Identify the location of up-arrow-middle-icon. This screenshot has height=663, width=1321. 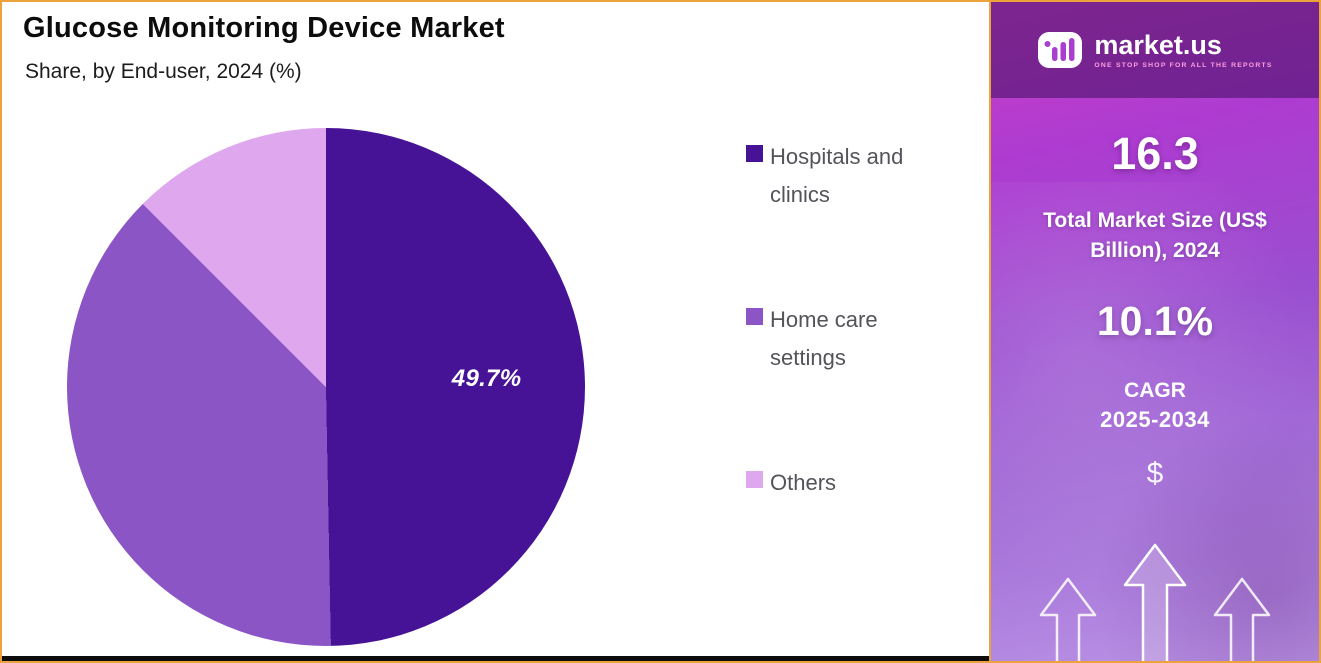
(1155, 602).